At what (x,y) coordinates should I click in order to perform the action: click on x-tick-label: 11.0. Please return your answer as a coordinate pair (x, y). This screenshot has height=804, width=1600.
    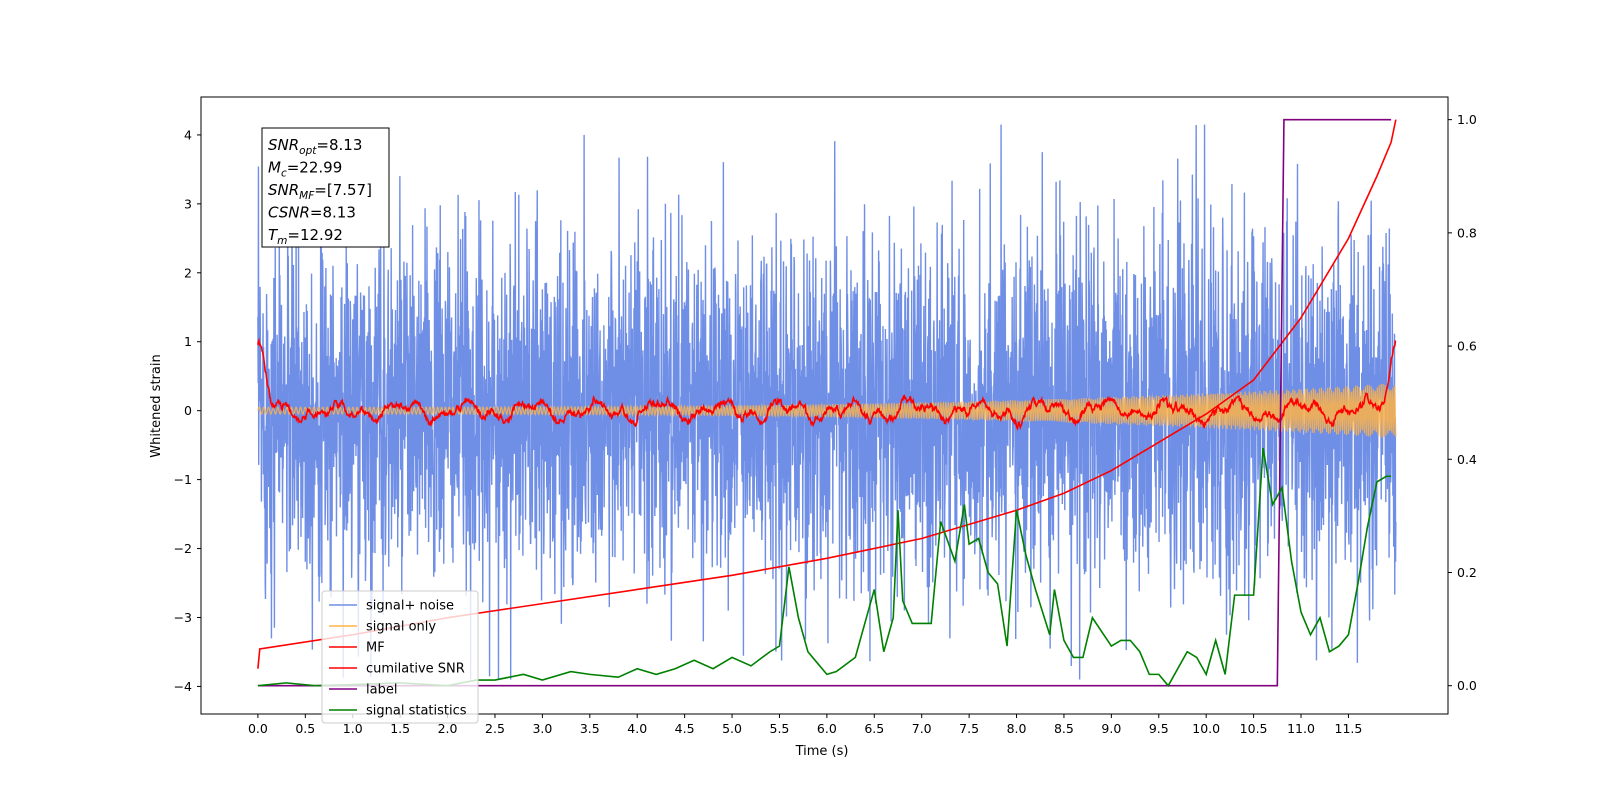
    Looking at the image, I should click on (1301, 728).